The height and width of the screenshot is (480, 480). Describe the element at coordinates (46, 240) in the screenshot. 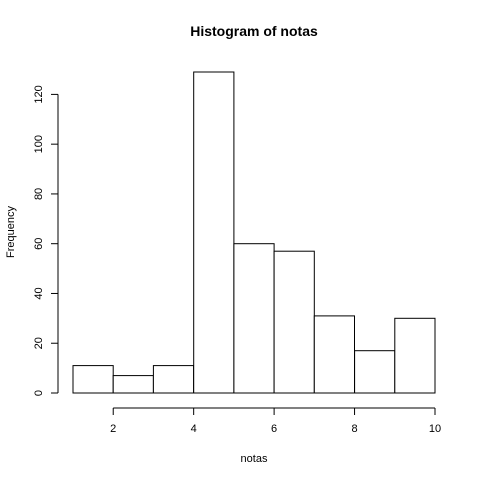

I see `y-axis: 0 20 40 60 80 100 120` at that location.